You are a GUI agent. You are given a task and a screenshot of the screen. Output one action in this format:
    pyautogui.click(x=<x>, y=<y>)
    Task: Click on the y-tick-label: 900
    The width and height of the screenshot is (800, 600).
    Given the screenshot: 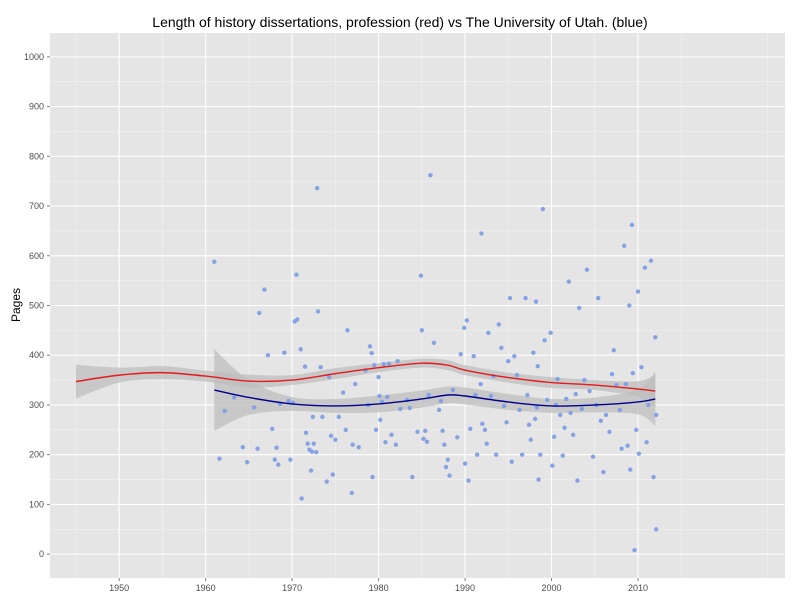 What is the action you would take?
    pyautogui.click(x=36, y=107)
    